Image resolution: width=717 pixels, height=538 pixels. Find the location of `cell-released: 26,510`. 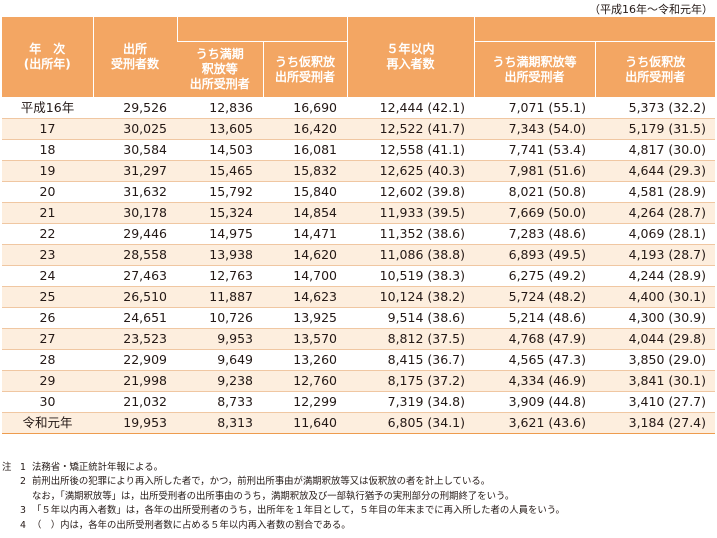

cell-released: 26,510 is located at coordinates (135, 297).